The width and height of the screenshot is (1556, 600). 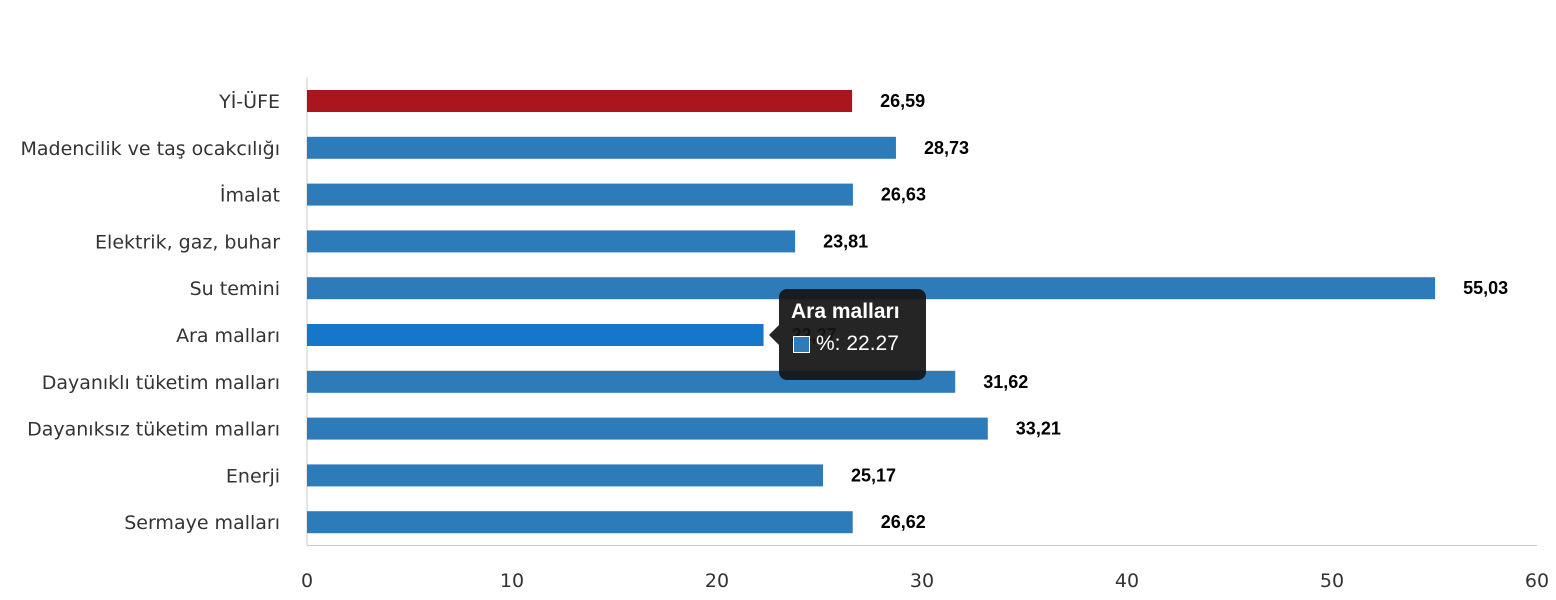 What do you see at coordinates (857, 343) in the screenshot?
I see `tooltip-value: %: 22.27` at bounding box center [857, 343].